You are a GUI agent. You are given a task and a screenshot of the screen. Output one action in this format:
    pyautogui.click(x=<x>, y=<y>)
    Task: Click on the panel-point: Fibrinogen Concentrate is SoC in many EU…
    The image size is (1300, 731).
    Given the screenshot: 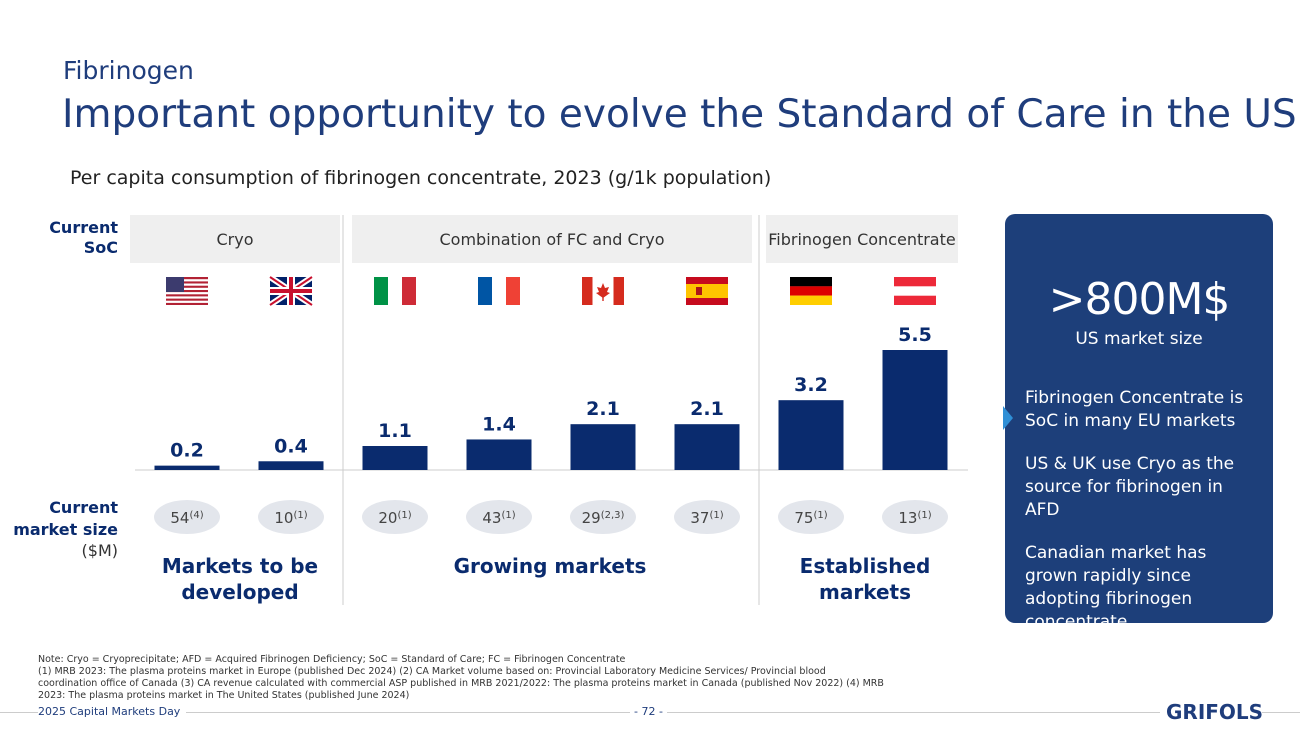 What is the action you would take?
    pyautogui.click(x=1134, y=409)
    